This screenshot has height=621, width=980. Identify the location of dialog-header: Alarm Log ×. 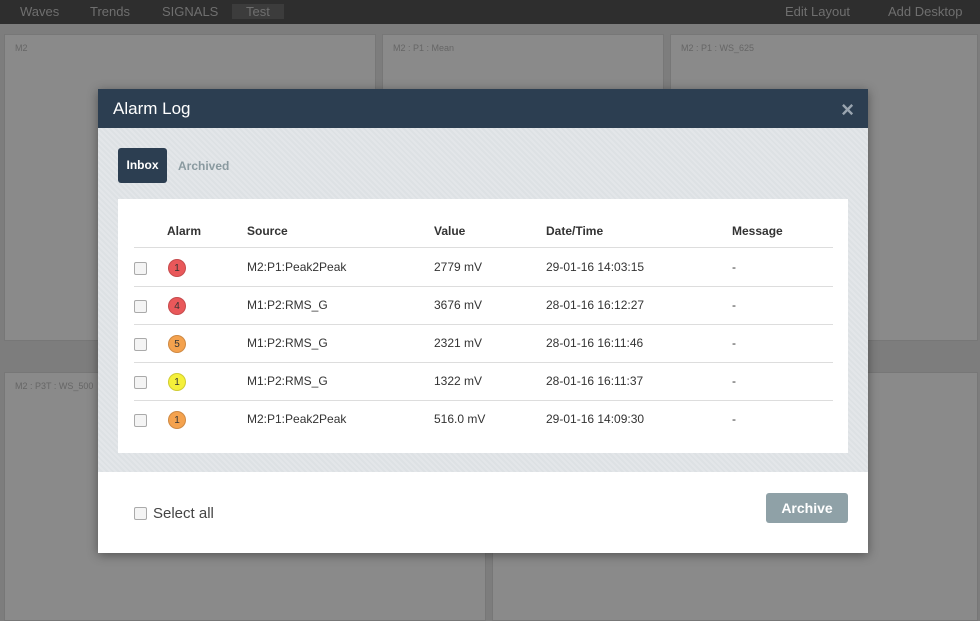
(483, 108).